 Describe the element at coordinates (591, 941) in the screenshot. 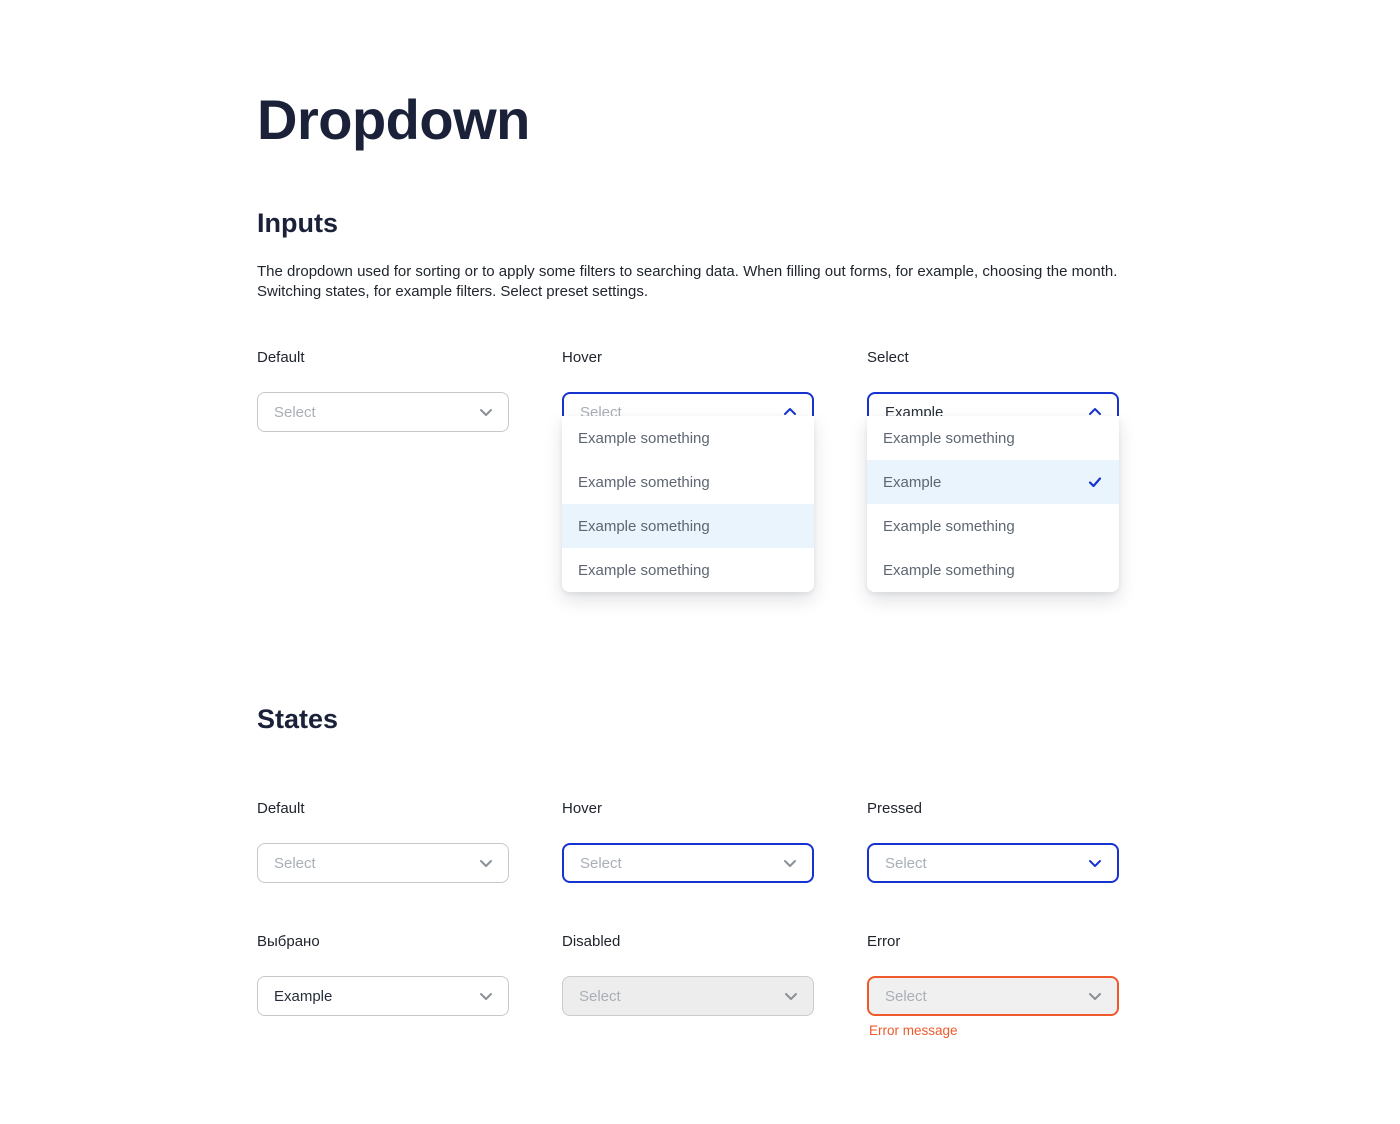

I see `field-label: Disabled` at that location.